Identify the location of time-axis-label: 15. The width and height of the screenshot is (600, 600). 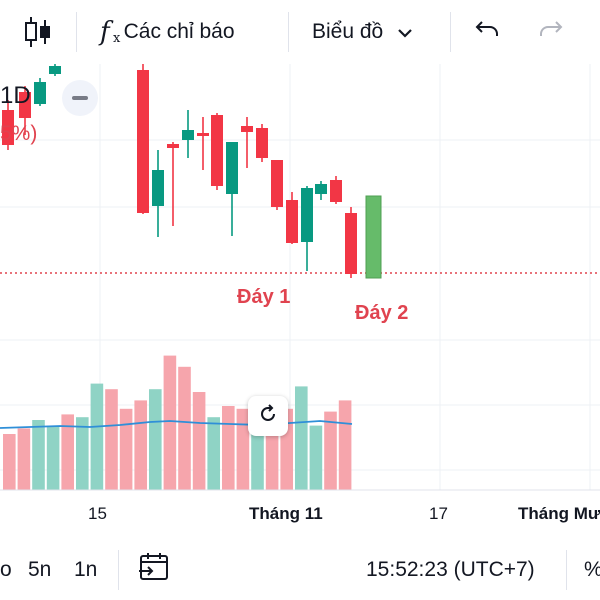
(97, 513).